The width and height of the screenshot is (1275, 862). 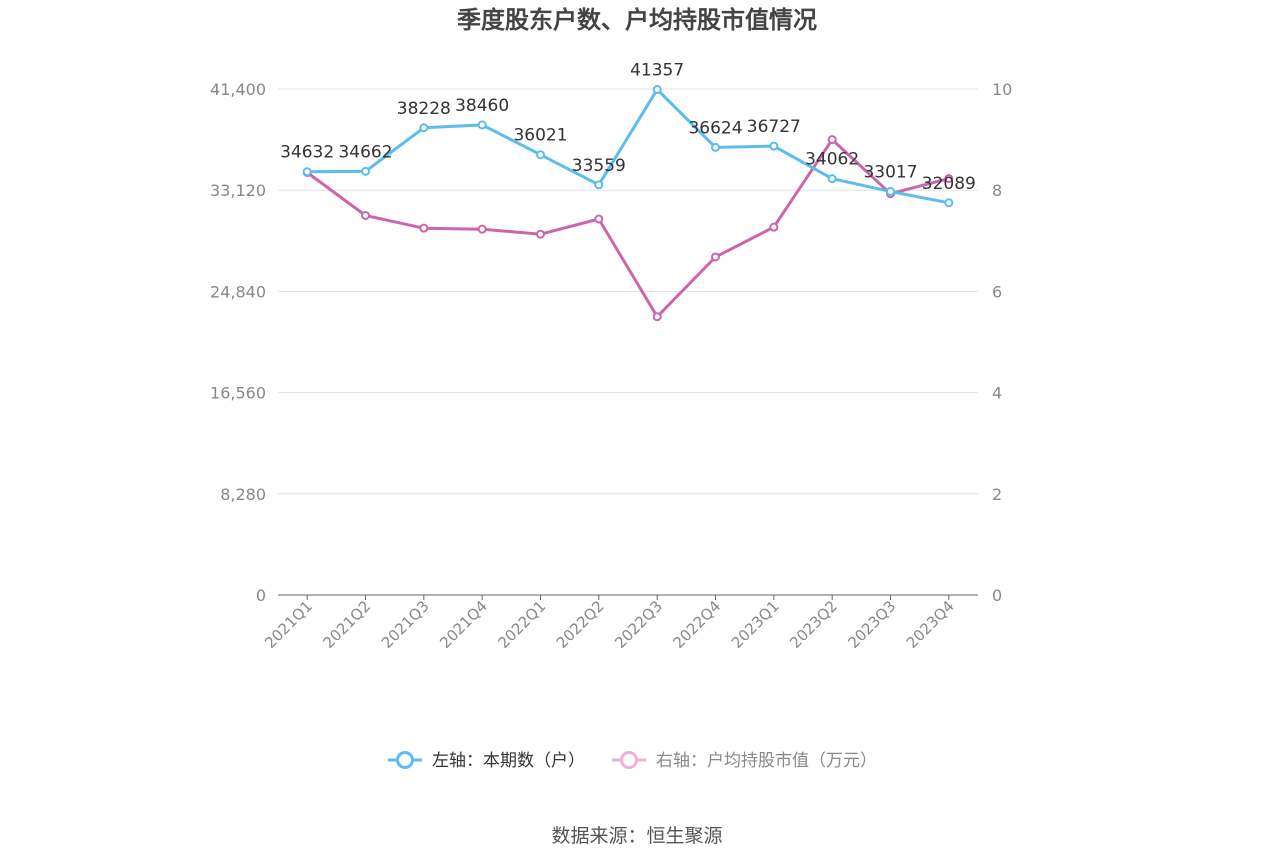 What do you see at coordinates (637, 20) in the screenshot?
I see `chart-title: 季度股东户数、户均持股市值情况` at bounding box center [637, 20].